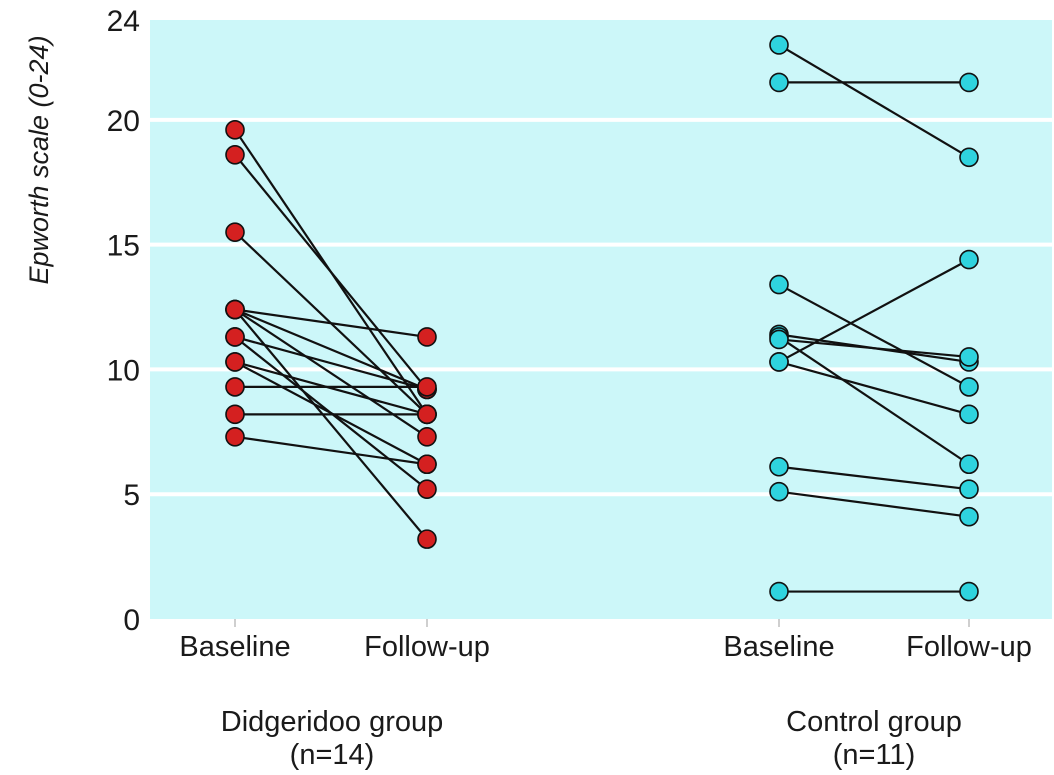 This screenshot has height=775, width=1054. I want to click on group-name-label: Didgeridoo group, so click(332, 722).